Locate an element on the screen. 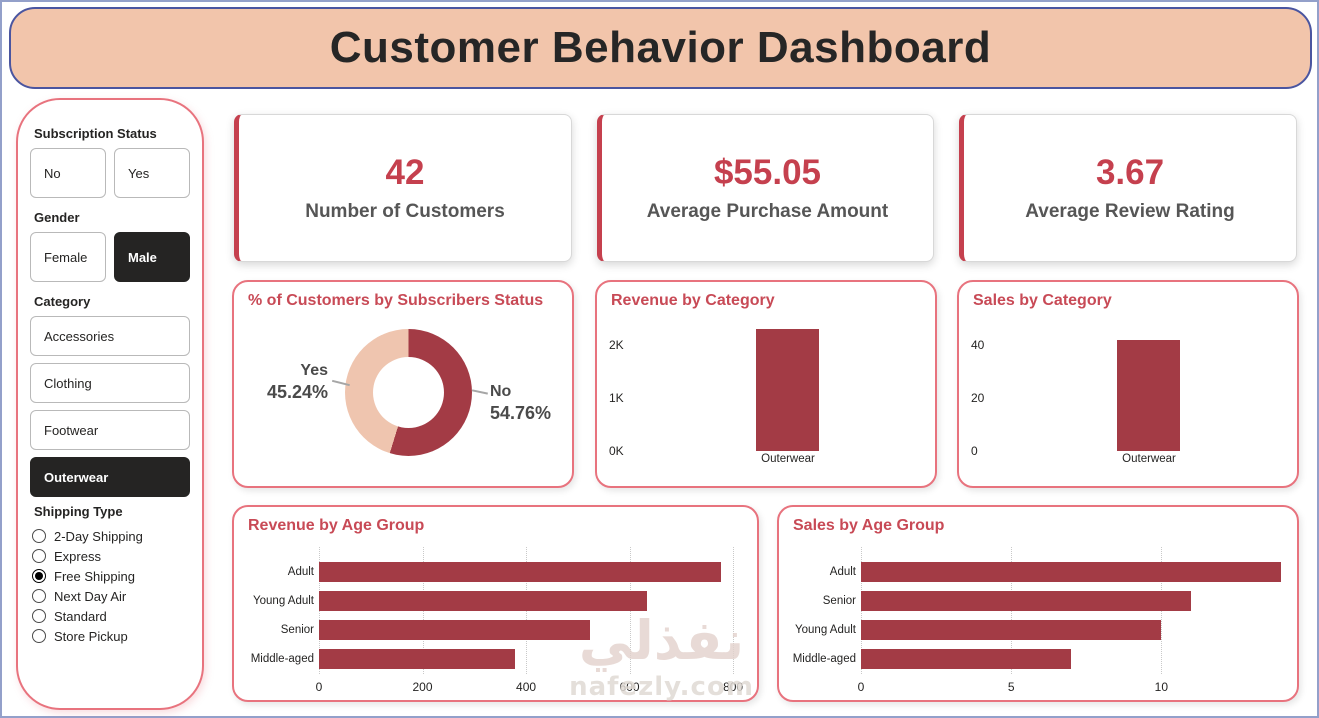 This screenshot has width=1319, height=718. subscription-status-options: No Yes is located at coordinates (110, 173).